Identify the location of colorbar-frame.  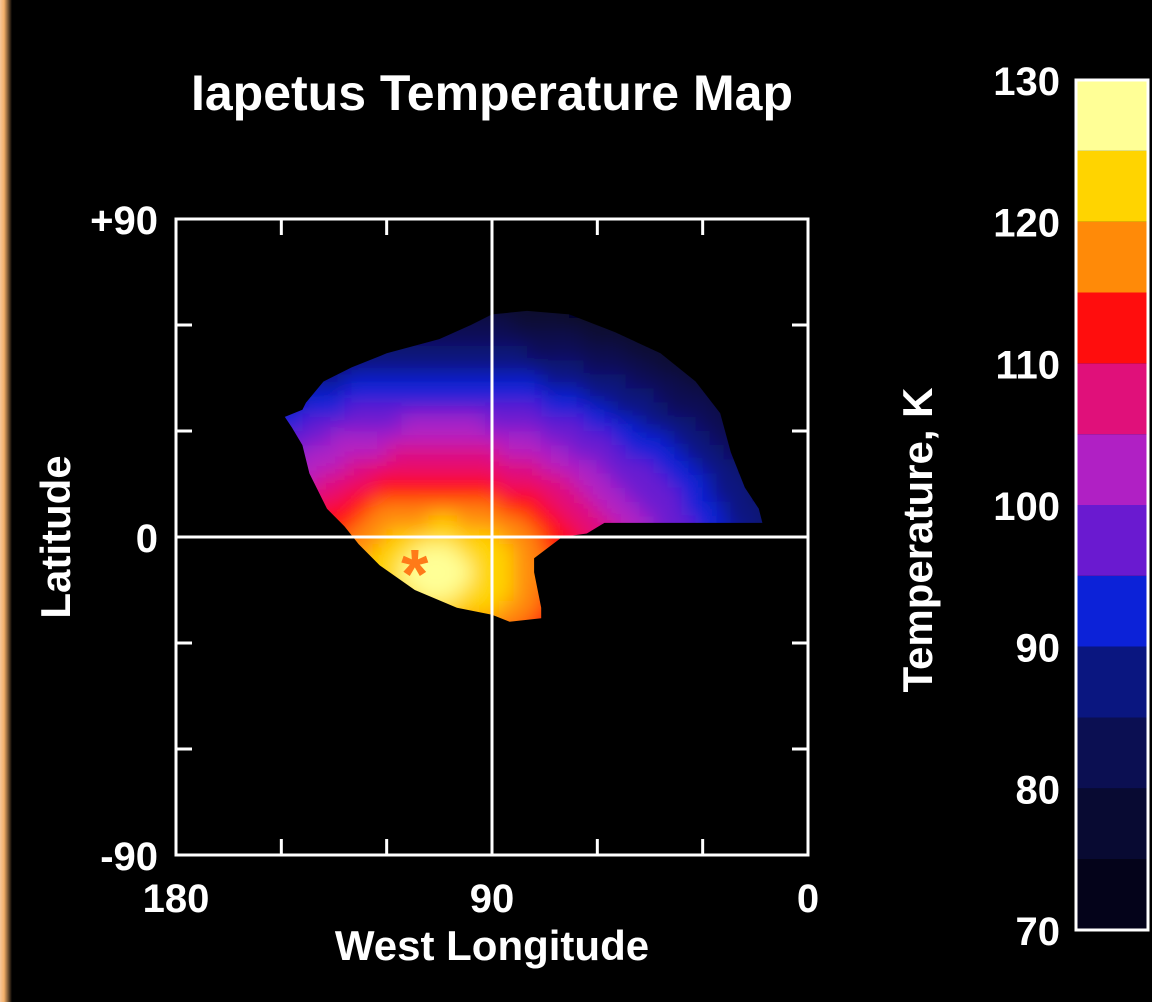
(1112, 505).